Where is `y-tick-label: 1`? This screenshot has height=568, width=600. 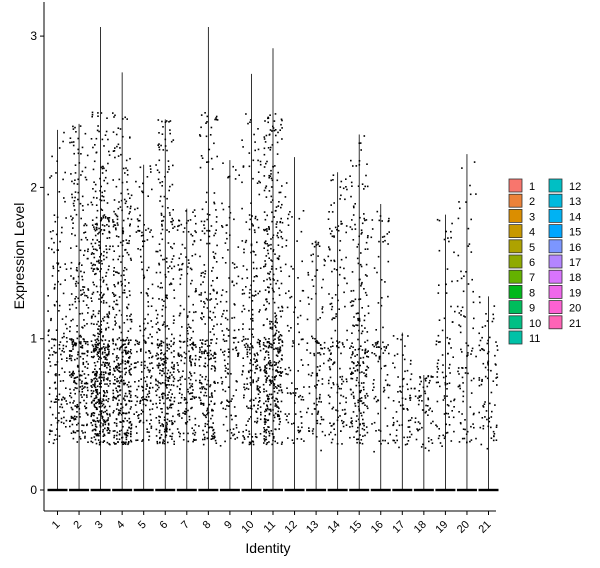 y-tick-label: 1 is located at coordinates (33, 339).